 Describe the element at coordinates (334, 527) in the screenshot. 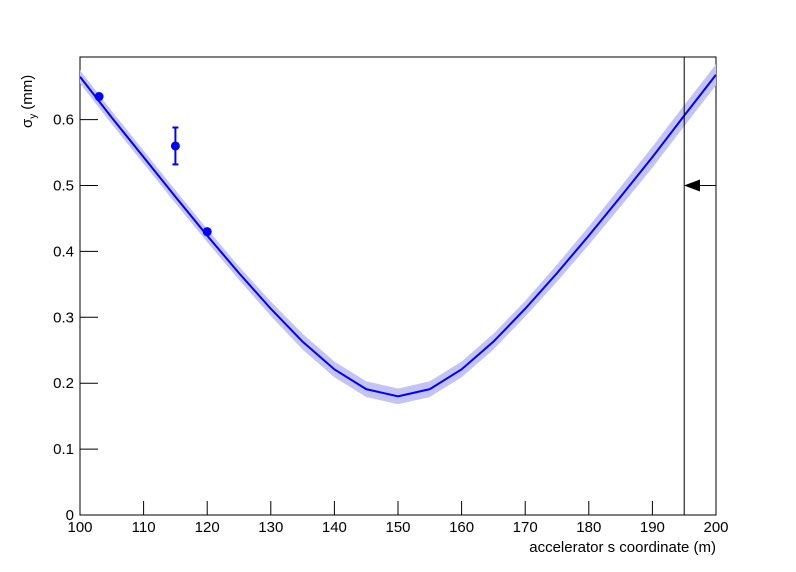

I see `x-tick-label: 140` at that location.